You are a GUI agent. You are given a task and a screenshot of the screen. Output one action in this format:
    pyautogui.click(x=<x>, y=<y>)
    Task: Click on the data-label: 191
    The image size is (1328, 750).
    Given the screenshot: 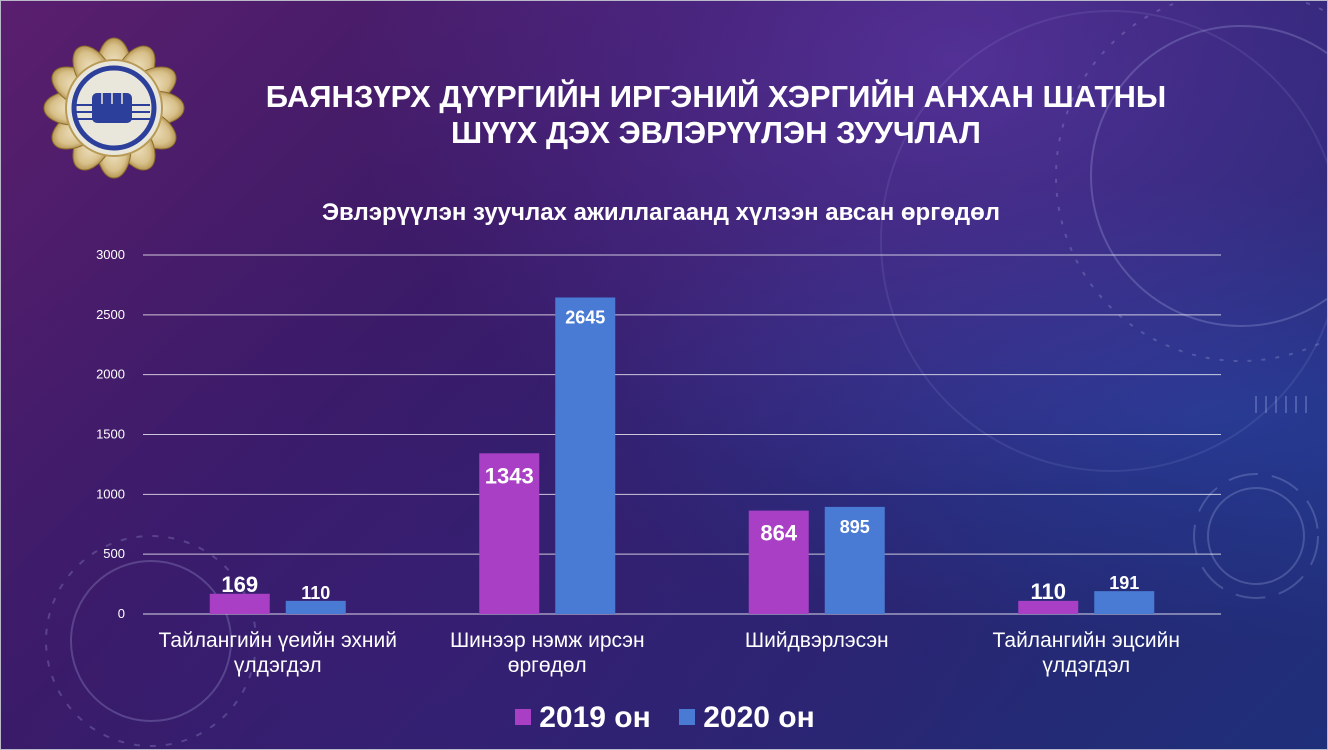 What is the action you would take?
    pyautogui.click(x=1124, y=583)
    